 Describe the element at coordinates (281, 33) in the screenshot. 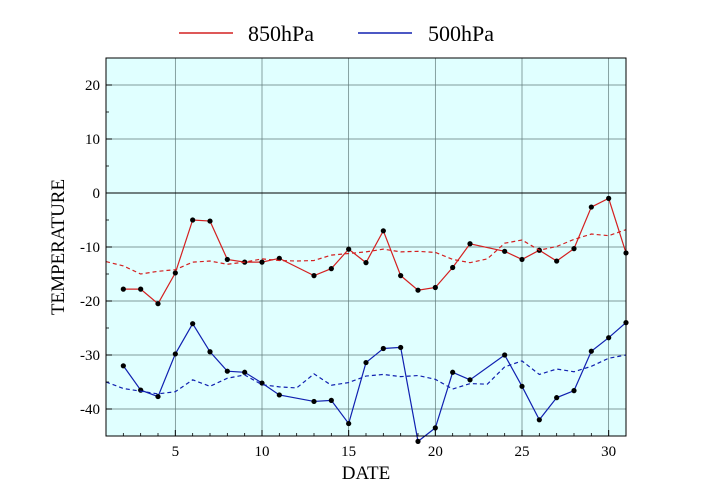

I see `legend-label-850hpa: 850hPa` at that location.